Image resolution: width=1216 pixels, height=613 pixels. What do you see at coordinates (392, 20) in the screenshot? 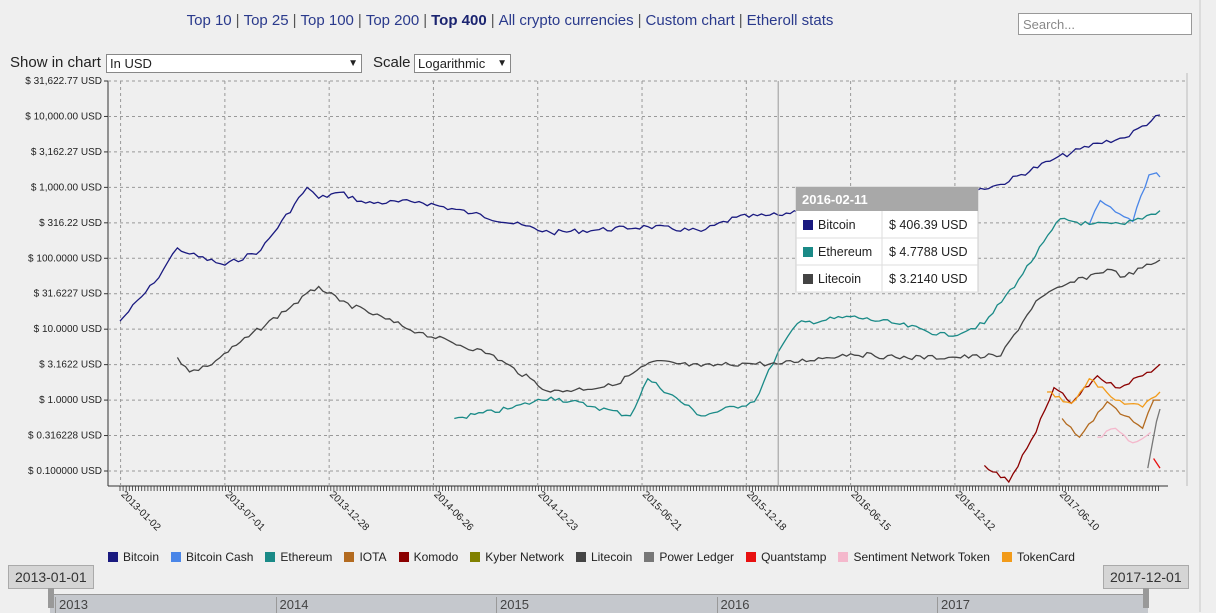
I see `nav-link-top-200: Top 200` at bounding box center [392, 20].